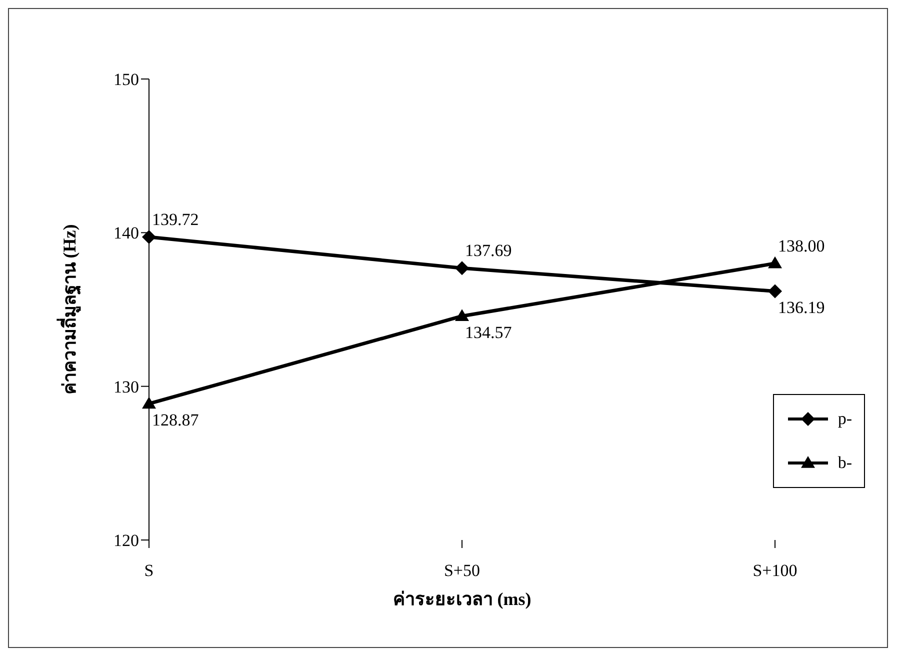 This screenshot has height=658, width=904. What do you see at coordinates (488, 250) in the screenshot?
I see `data-label: 137.69` at bounding box center [488, 250].